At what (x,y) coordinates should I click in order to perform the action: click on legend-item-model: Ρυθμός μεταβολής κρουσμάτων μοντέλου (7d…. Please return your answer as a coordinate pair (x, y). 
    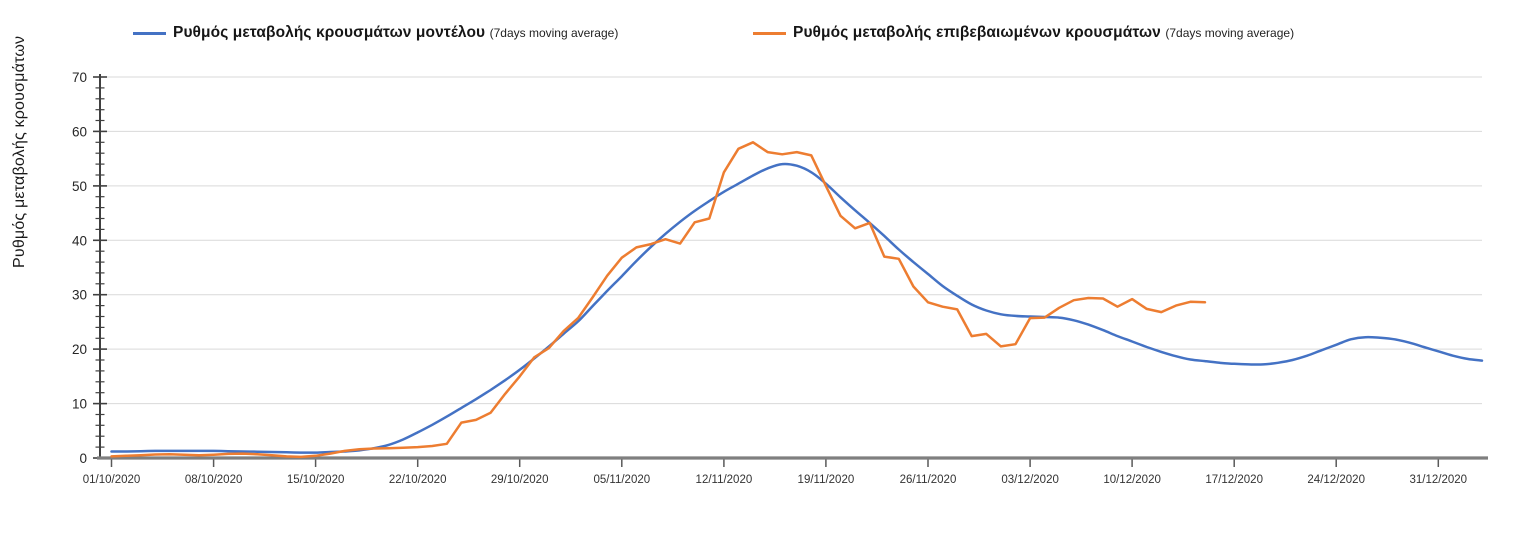
    Looking at the image, I should click on (375, 33).